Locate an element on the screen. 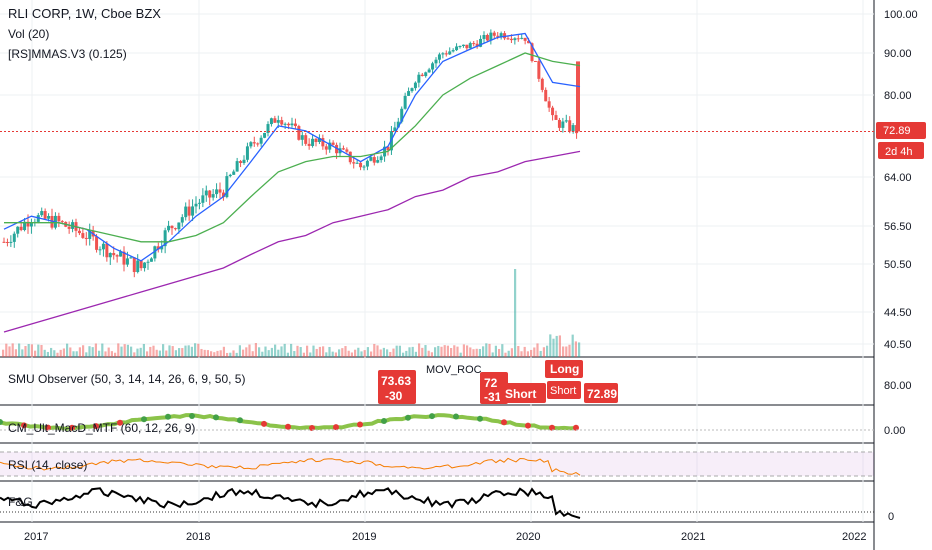 The height and width of the screenshot is (550, 932). time-axis: 2017 2018 2019 2020 2021 2022 is located at coordinates (445, 537).